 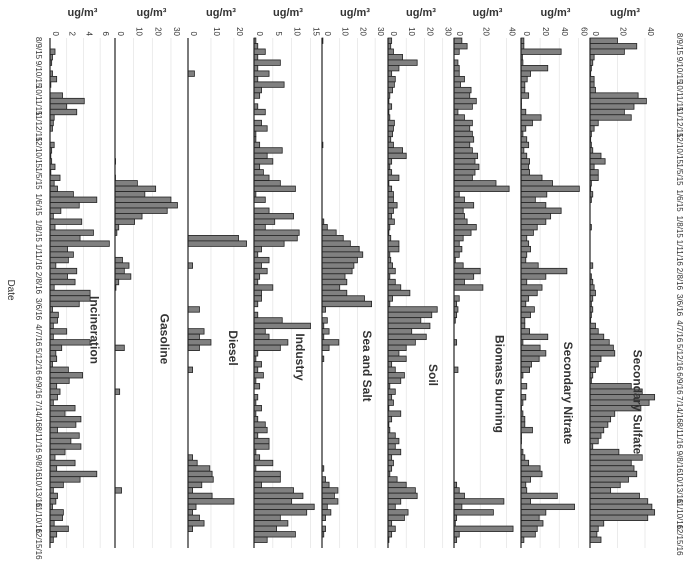 I want to click on panel-title: Incineration, so click(x=94, y=330).